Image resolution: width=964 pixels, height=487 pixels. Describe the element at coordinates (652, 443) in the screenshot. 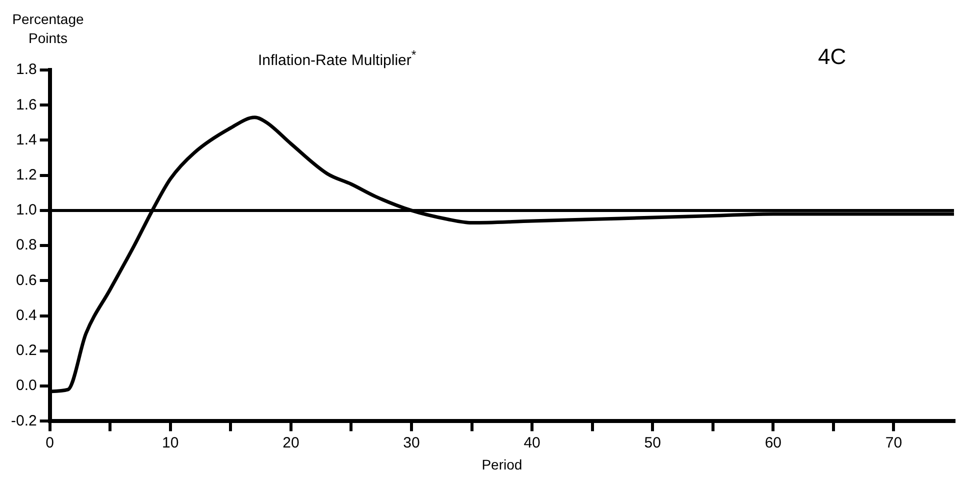

I see `x-tick-label: 50` at that location.